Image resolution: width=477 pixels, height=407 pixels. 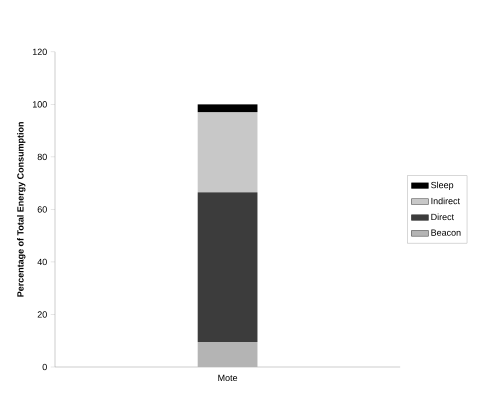 What do you see at coordinates (442, 217) in the screenshot?
I see `legend-label: Direct` at bounding box center [442, 217].